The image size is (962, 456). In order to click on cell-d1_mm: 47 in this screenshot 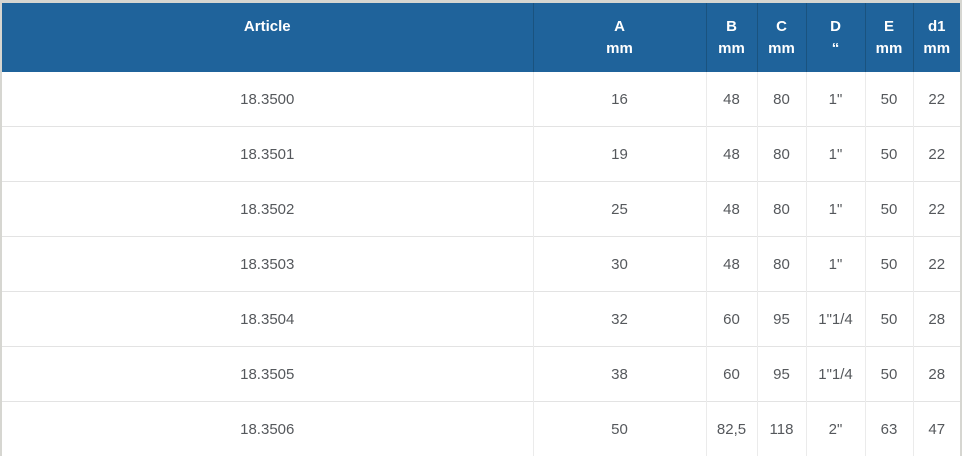, I will do `click(936, 428)`.